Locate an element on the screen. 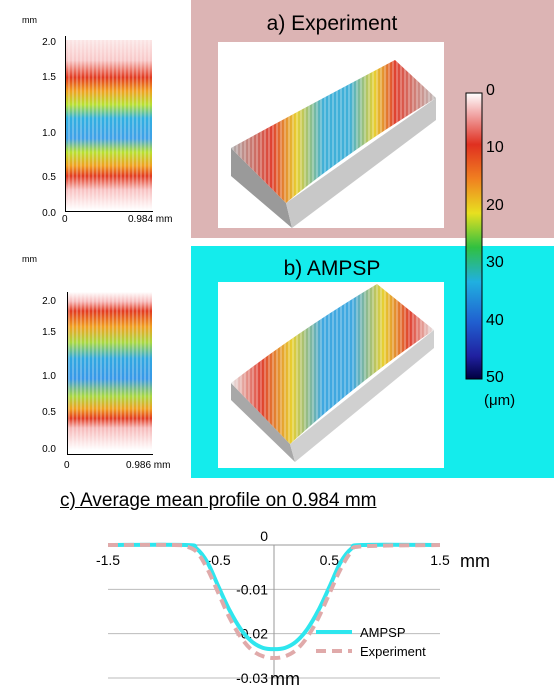 The image size is (554, 697). map-a-xline is located at coordinates (109, 211).